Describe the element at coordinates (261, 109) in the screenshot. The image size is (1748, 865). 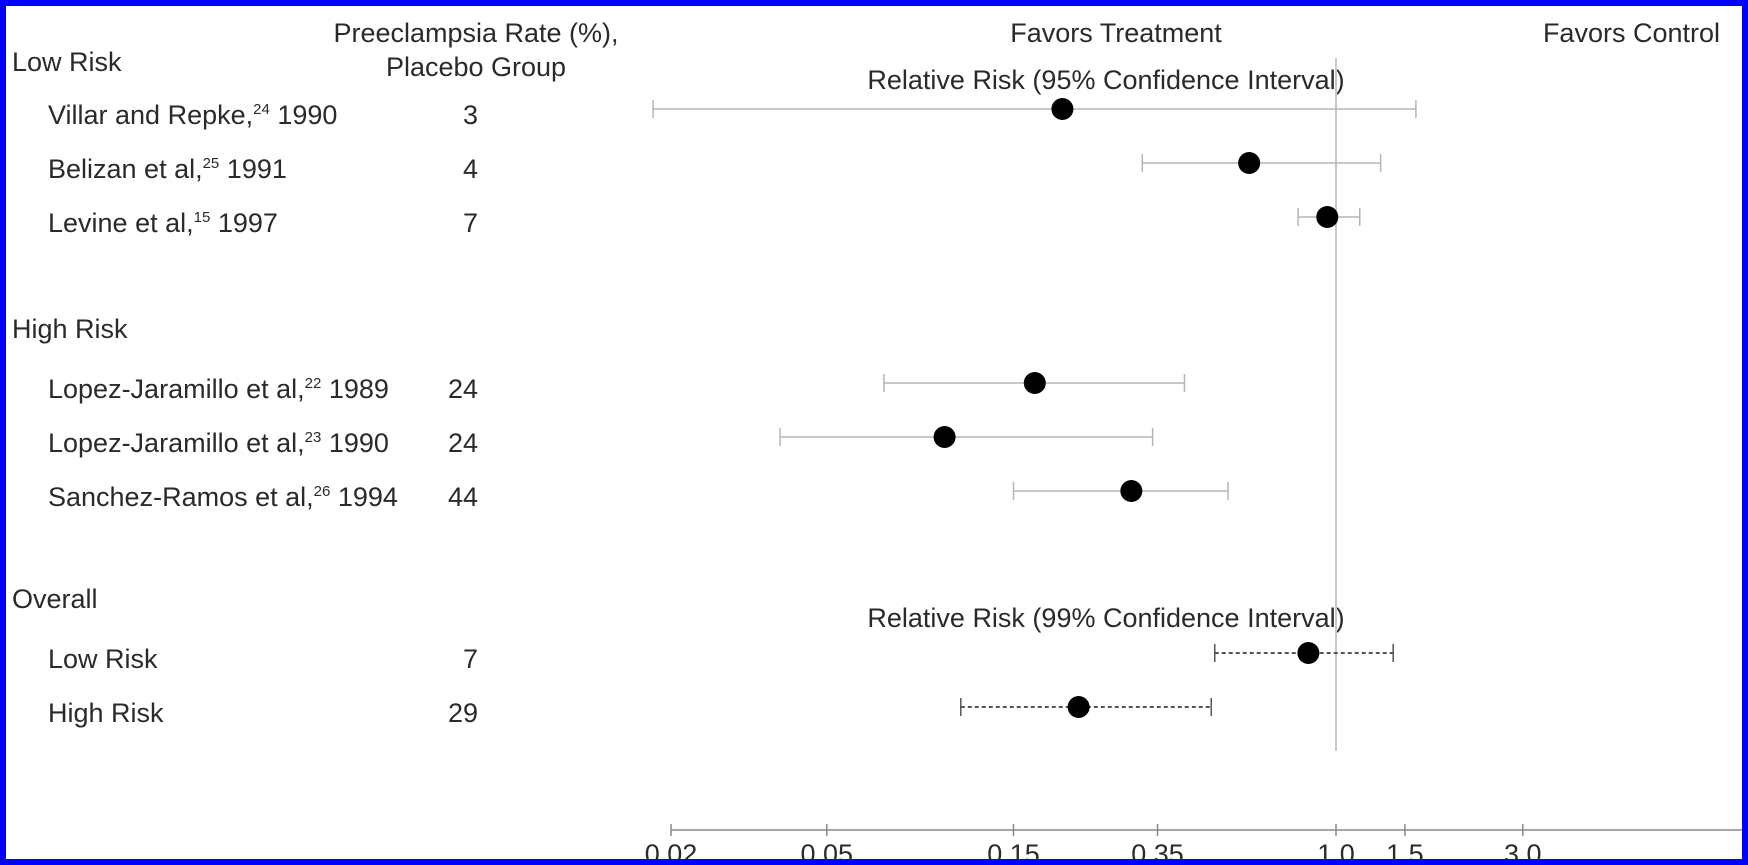
I see `study-reference: 24` at that location.